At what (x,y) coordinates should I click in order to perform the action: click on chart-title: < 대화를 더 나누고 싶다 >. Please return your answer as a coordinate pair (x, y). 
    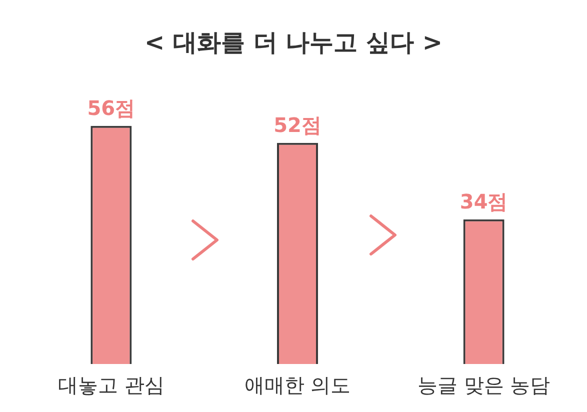
    Looking at the image, I should click on (293, 42).